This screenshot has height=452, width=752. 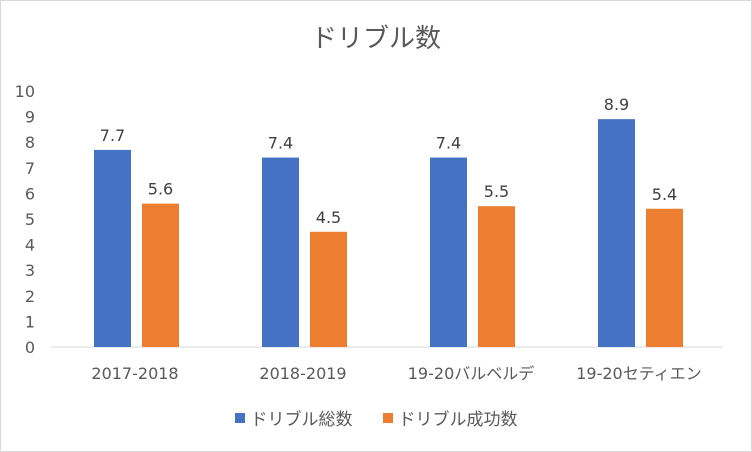 What do you see at coordinates (496, 191) in the screenshot?
I see `data-label: 5.5` at bounding box center [496, 191].